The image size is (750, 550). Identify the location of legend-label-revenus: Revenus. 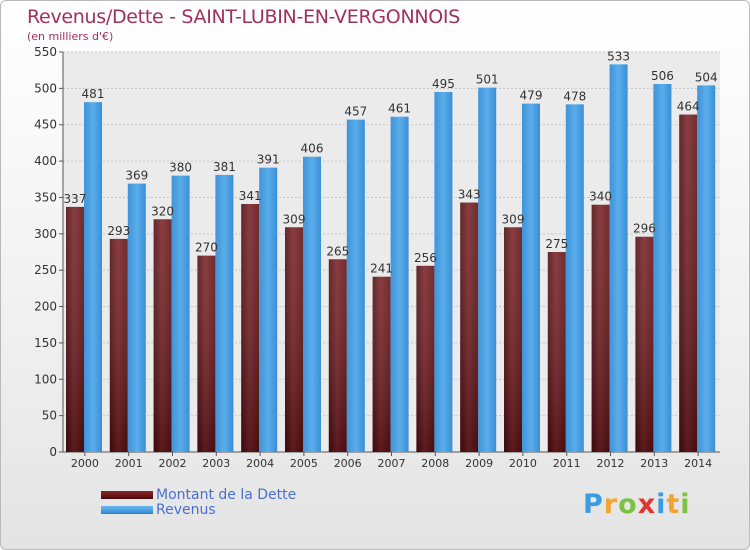
(186, 510).